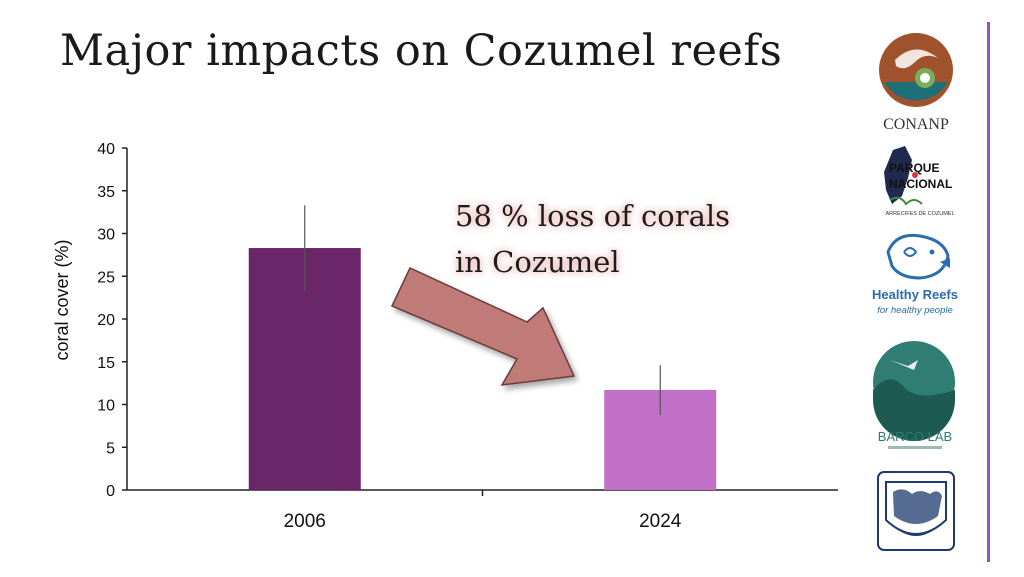 The width and height of the screenshot is (1024, 577). Describe the element at coordinates (916, 124) in the screenshot. I see `conanp-label: CONANP` at that location.